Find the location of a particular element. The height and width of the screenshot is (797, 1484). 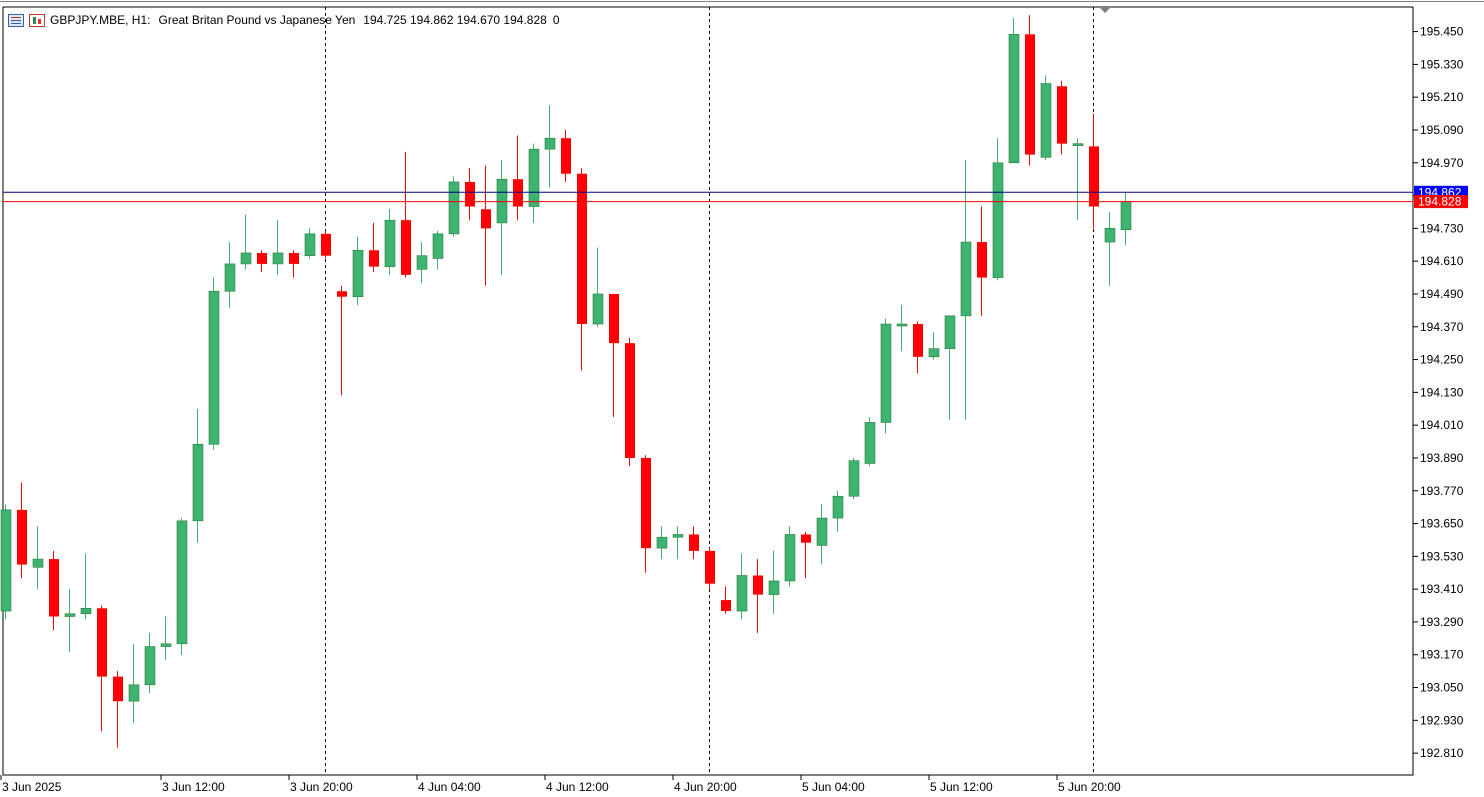

chart-type-icon is located at coordinates (37, 20).